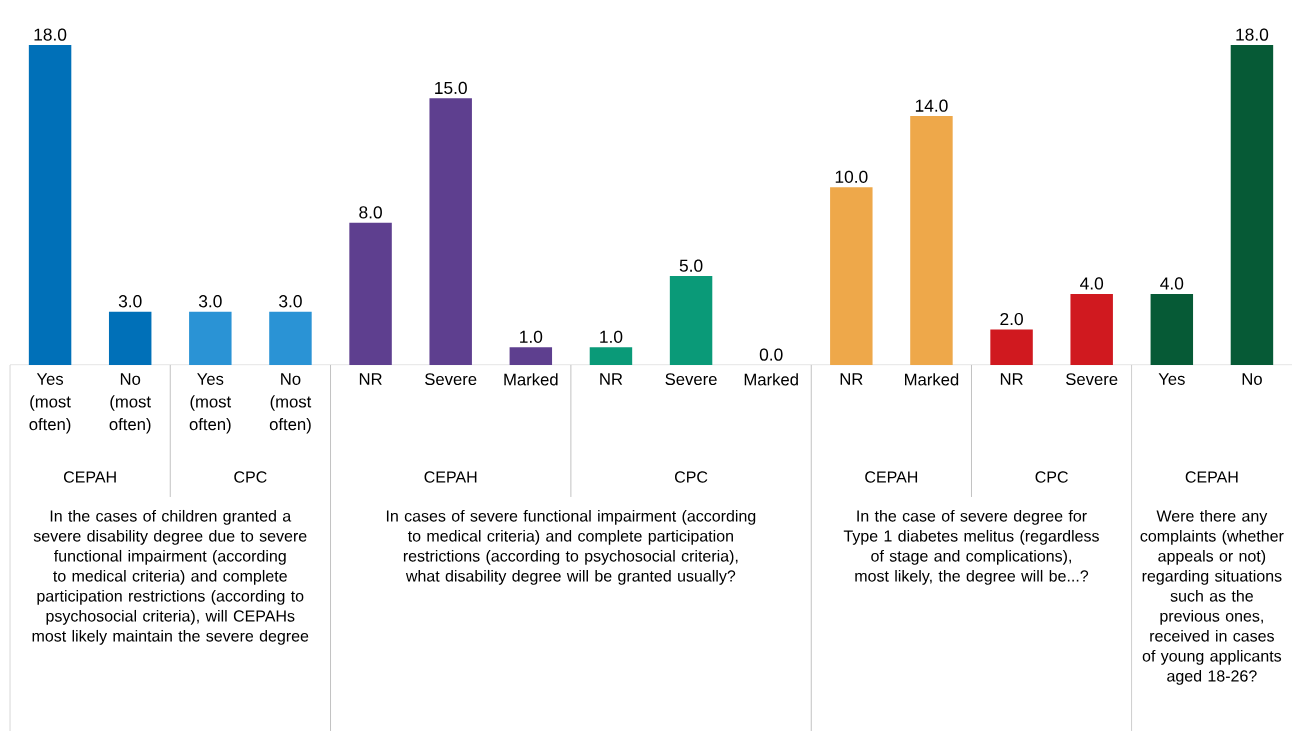 Image resolution: width=1292 pixels, height=731 pixels. I want to click on text: Were there any complaints (whether appeals or not) regarding situations such as the previous ones, received in cases of young applicants aged 18-26?, so click(1212, 597).